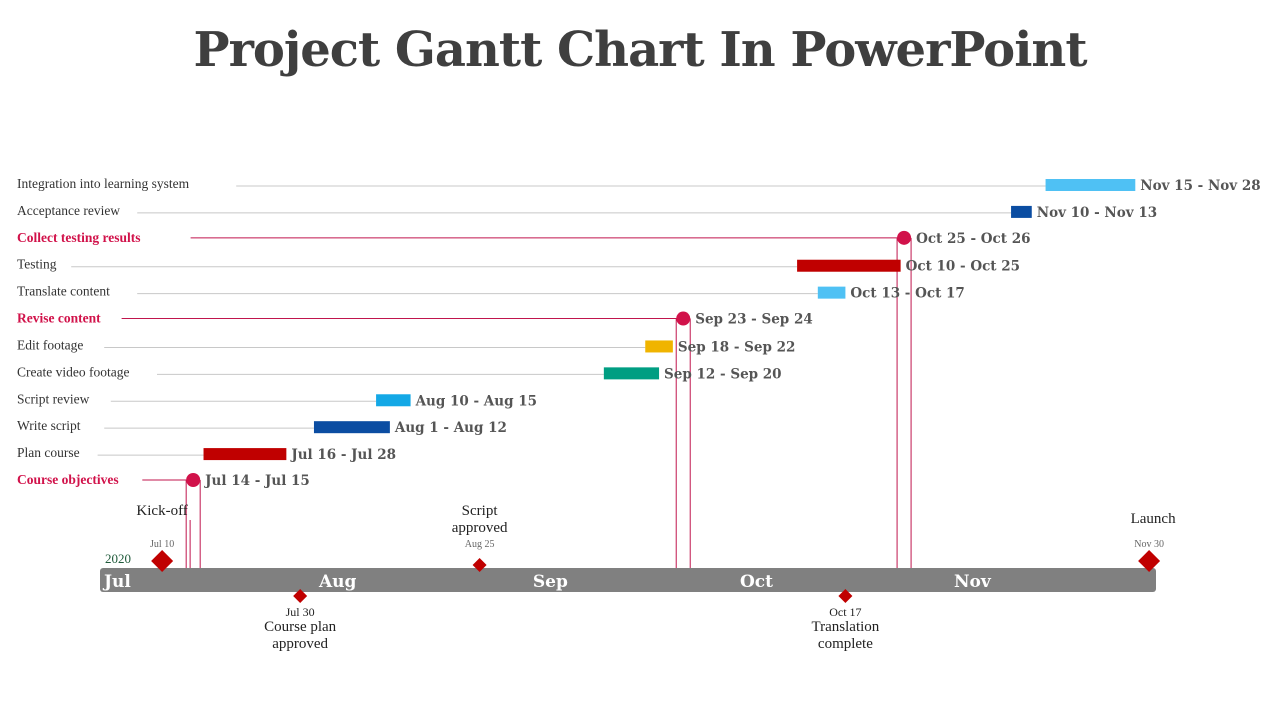  Describe the element at coordinates (973, 239) in the screenshot. I see `task-date-label: Oct 25 - Oct 26` at that location.